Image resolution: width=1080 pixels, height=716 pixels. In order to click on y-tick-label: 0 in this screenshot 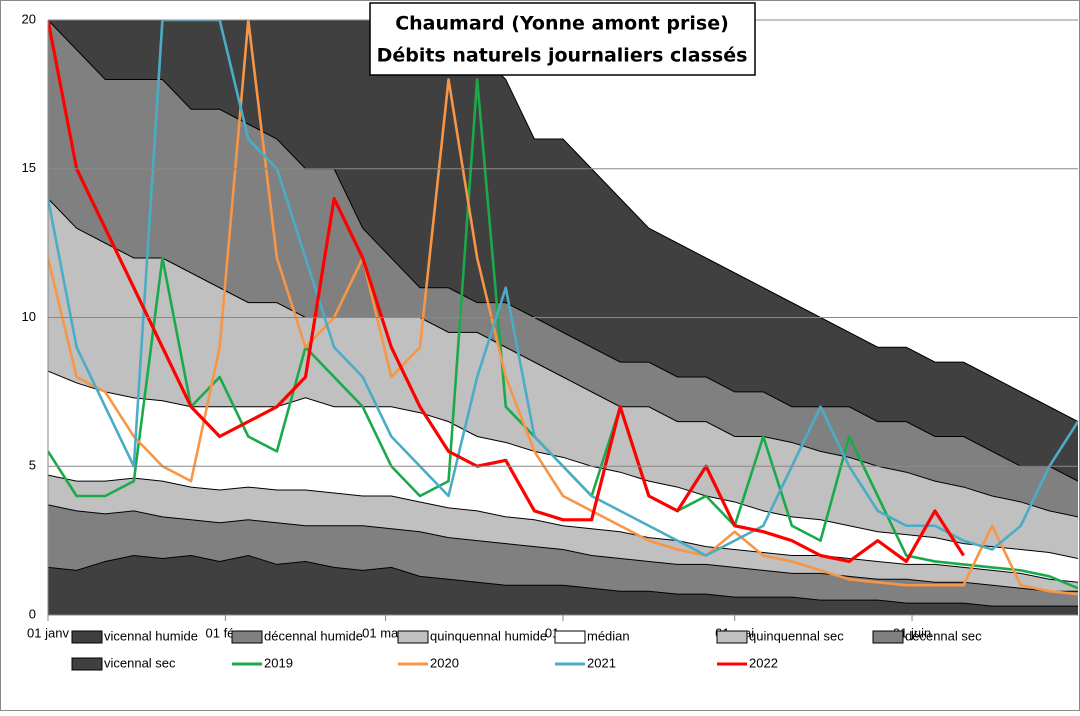, I will do `click(32, 613)`.